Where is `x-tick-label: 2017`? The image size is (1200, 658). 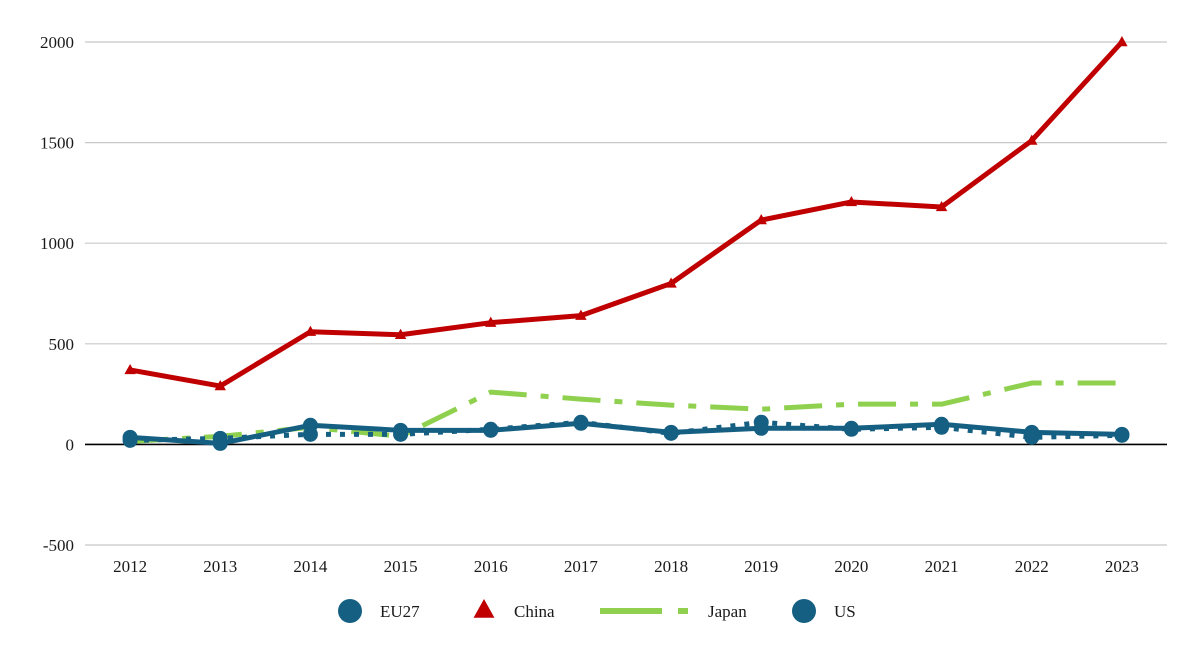 x-tick-label: 2017 is located at coordinates (581, 566).